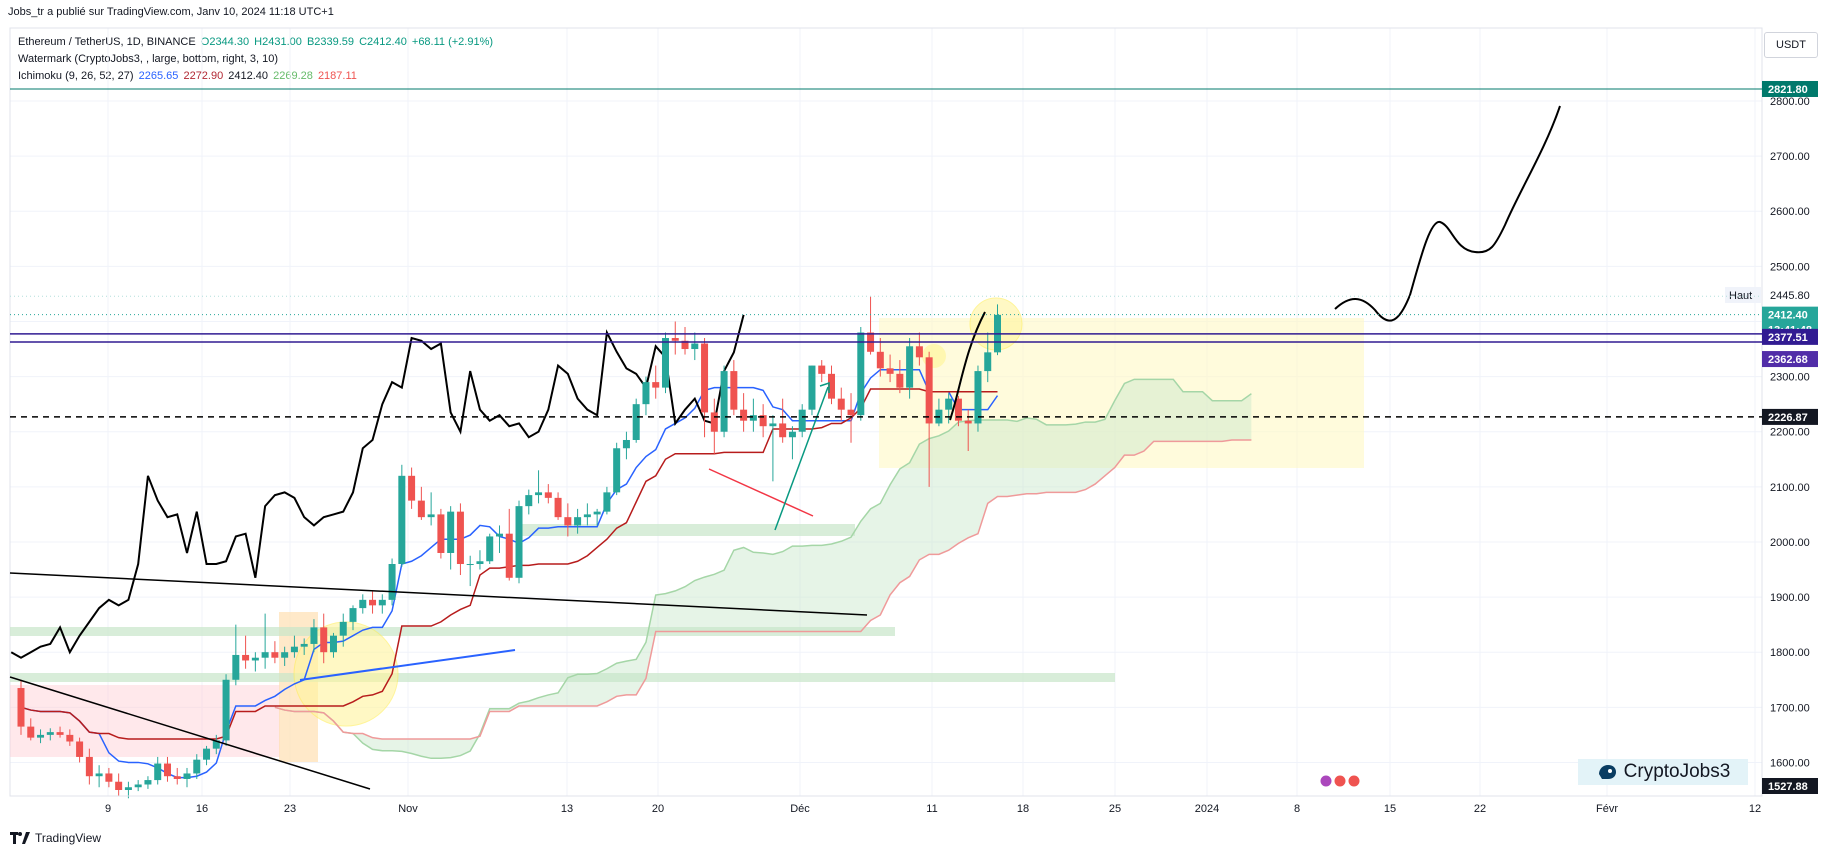 This screenshot has width=1835, height=857. Describe the element at coordinates (1790, 212) in the screenshot. I see `price-tick-label: 2600.00` at that location.